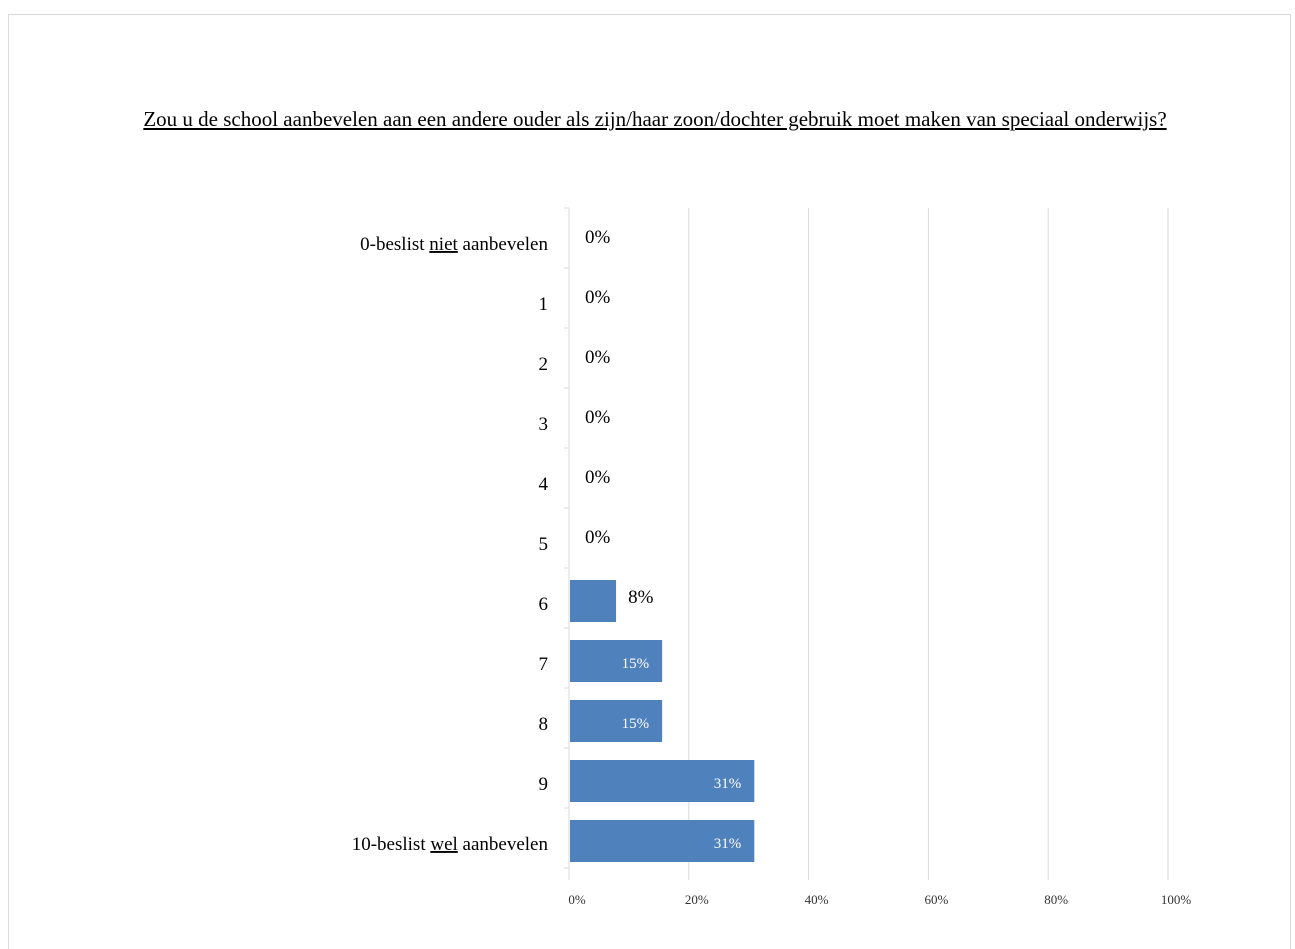  I want to click on category-label: 1, so click(544, 304).